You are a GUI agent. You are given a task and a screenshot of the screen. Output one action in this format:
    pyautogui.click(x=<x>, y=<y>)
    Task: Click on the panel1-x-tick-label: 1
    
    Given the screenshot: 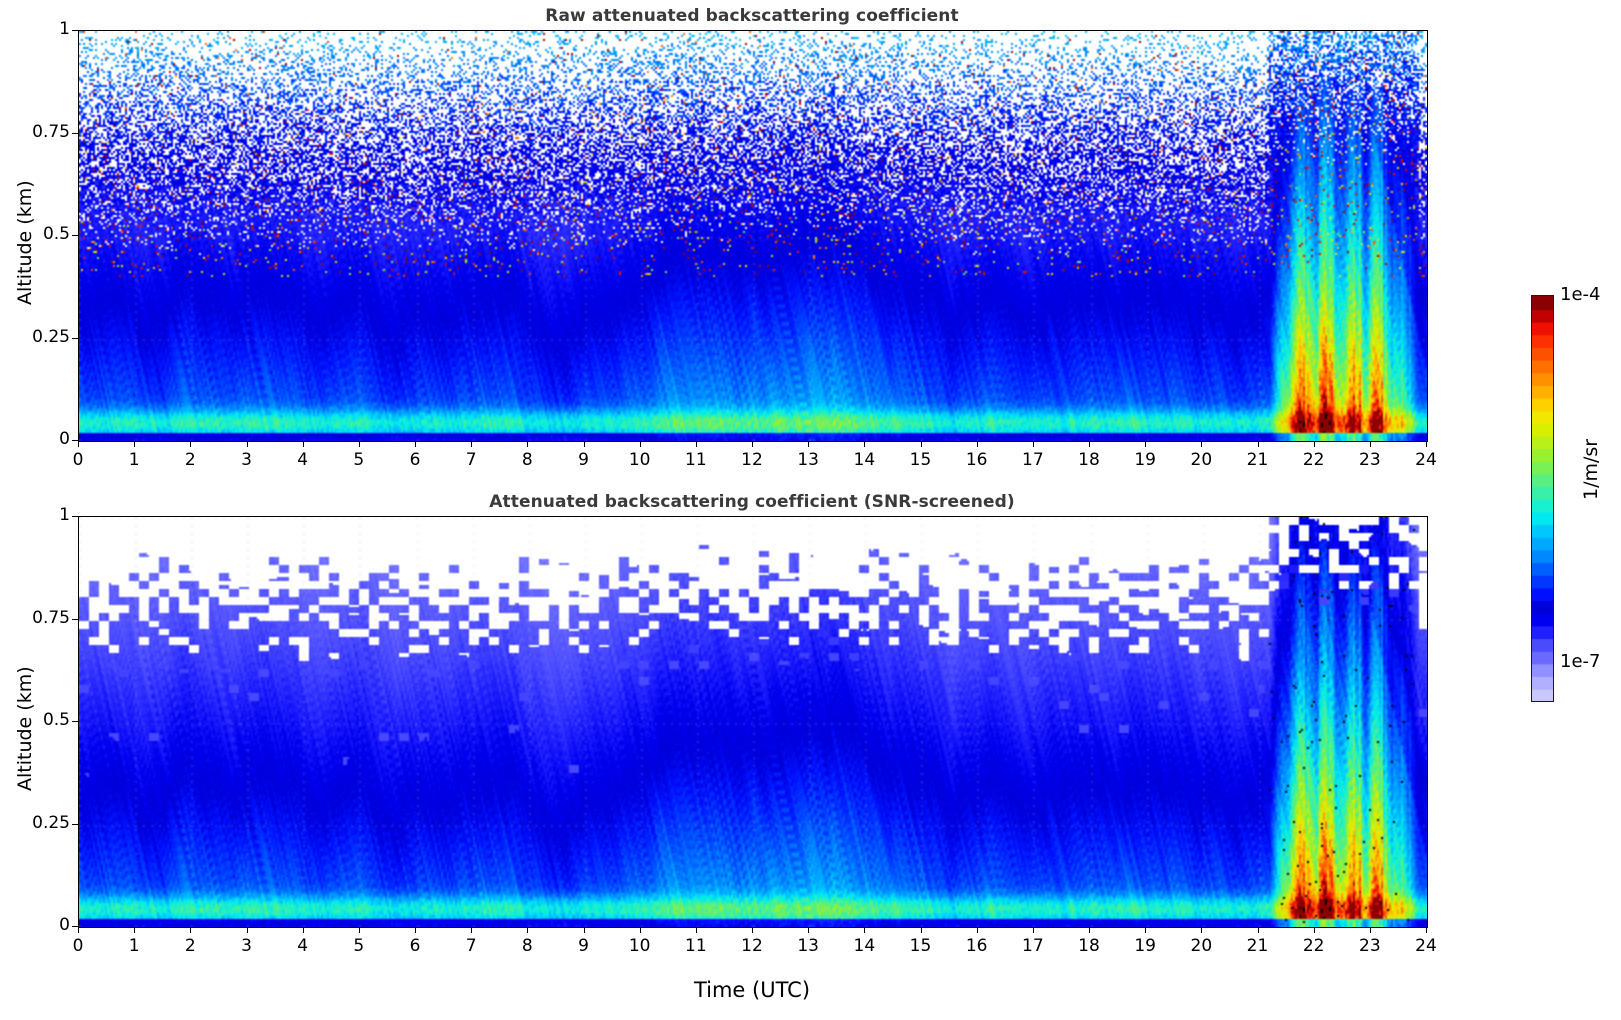 What is the action you would take?
    pyautogui.click(x=134, y=460)
    